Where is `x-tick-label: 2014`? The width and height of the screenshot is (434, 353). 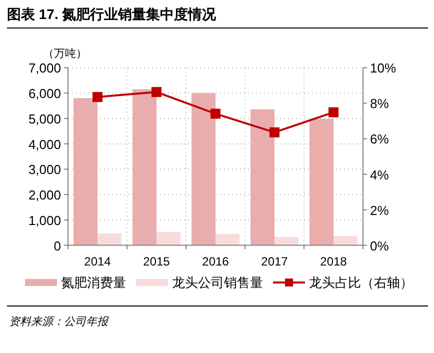 x-tick-label: 2014 is located at coordinates (98, 261).